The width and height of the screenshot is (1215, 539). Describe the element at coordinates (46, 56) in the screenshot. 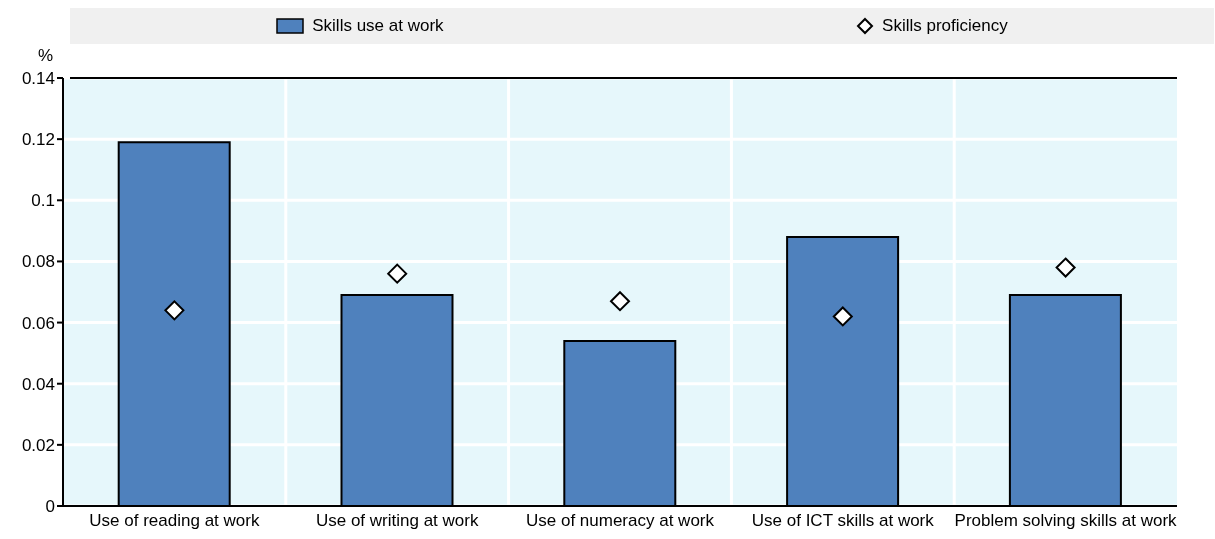

I see `y-axis-title: %` at that location.